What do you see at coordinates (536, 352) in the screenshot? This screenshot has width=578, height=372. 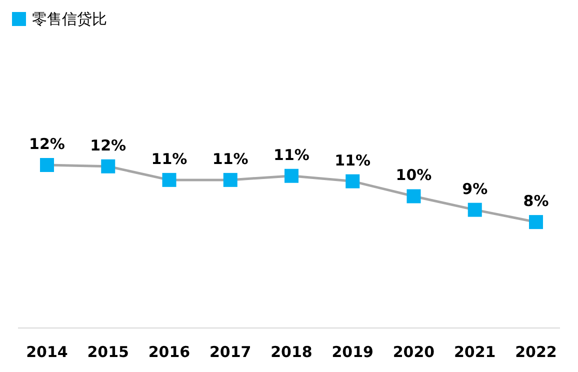 I see `x-tick-label: 2022` at bounding box center [536, 352].